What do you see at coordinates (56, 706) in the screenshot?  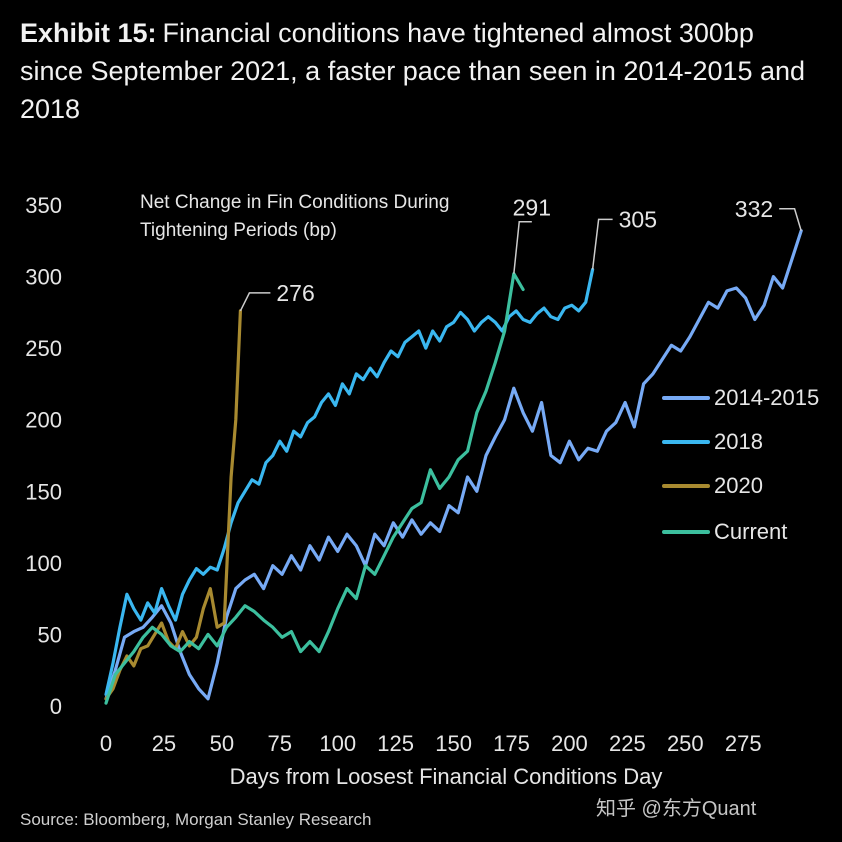 I see `y-tick-label: 0` at bounding box center [56, 706].